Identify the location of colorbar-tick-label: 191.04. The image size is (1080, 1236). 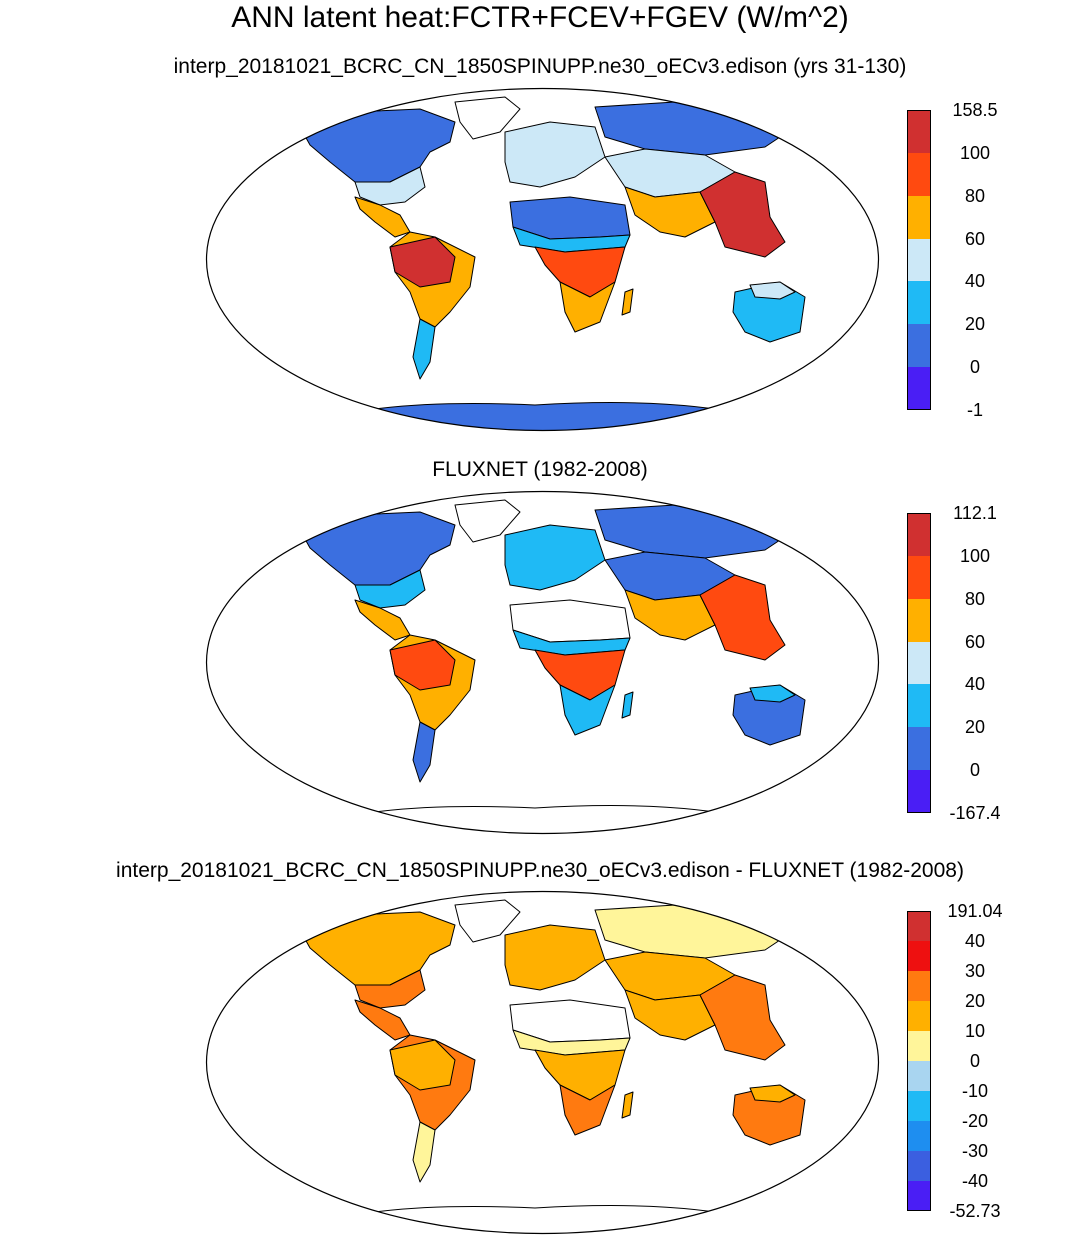
(975, 911).